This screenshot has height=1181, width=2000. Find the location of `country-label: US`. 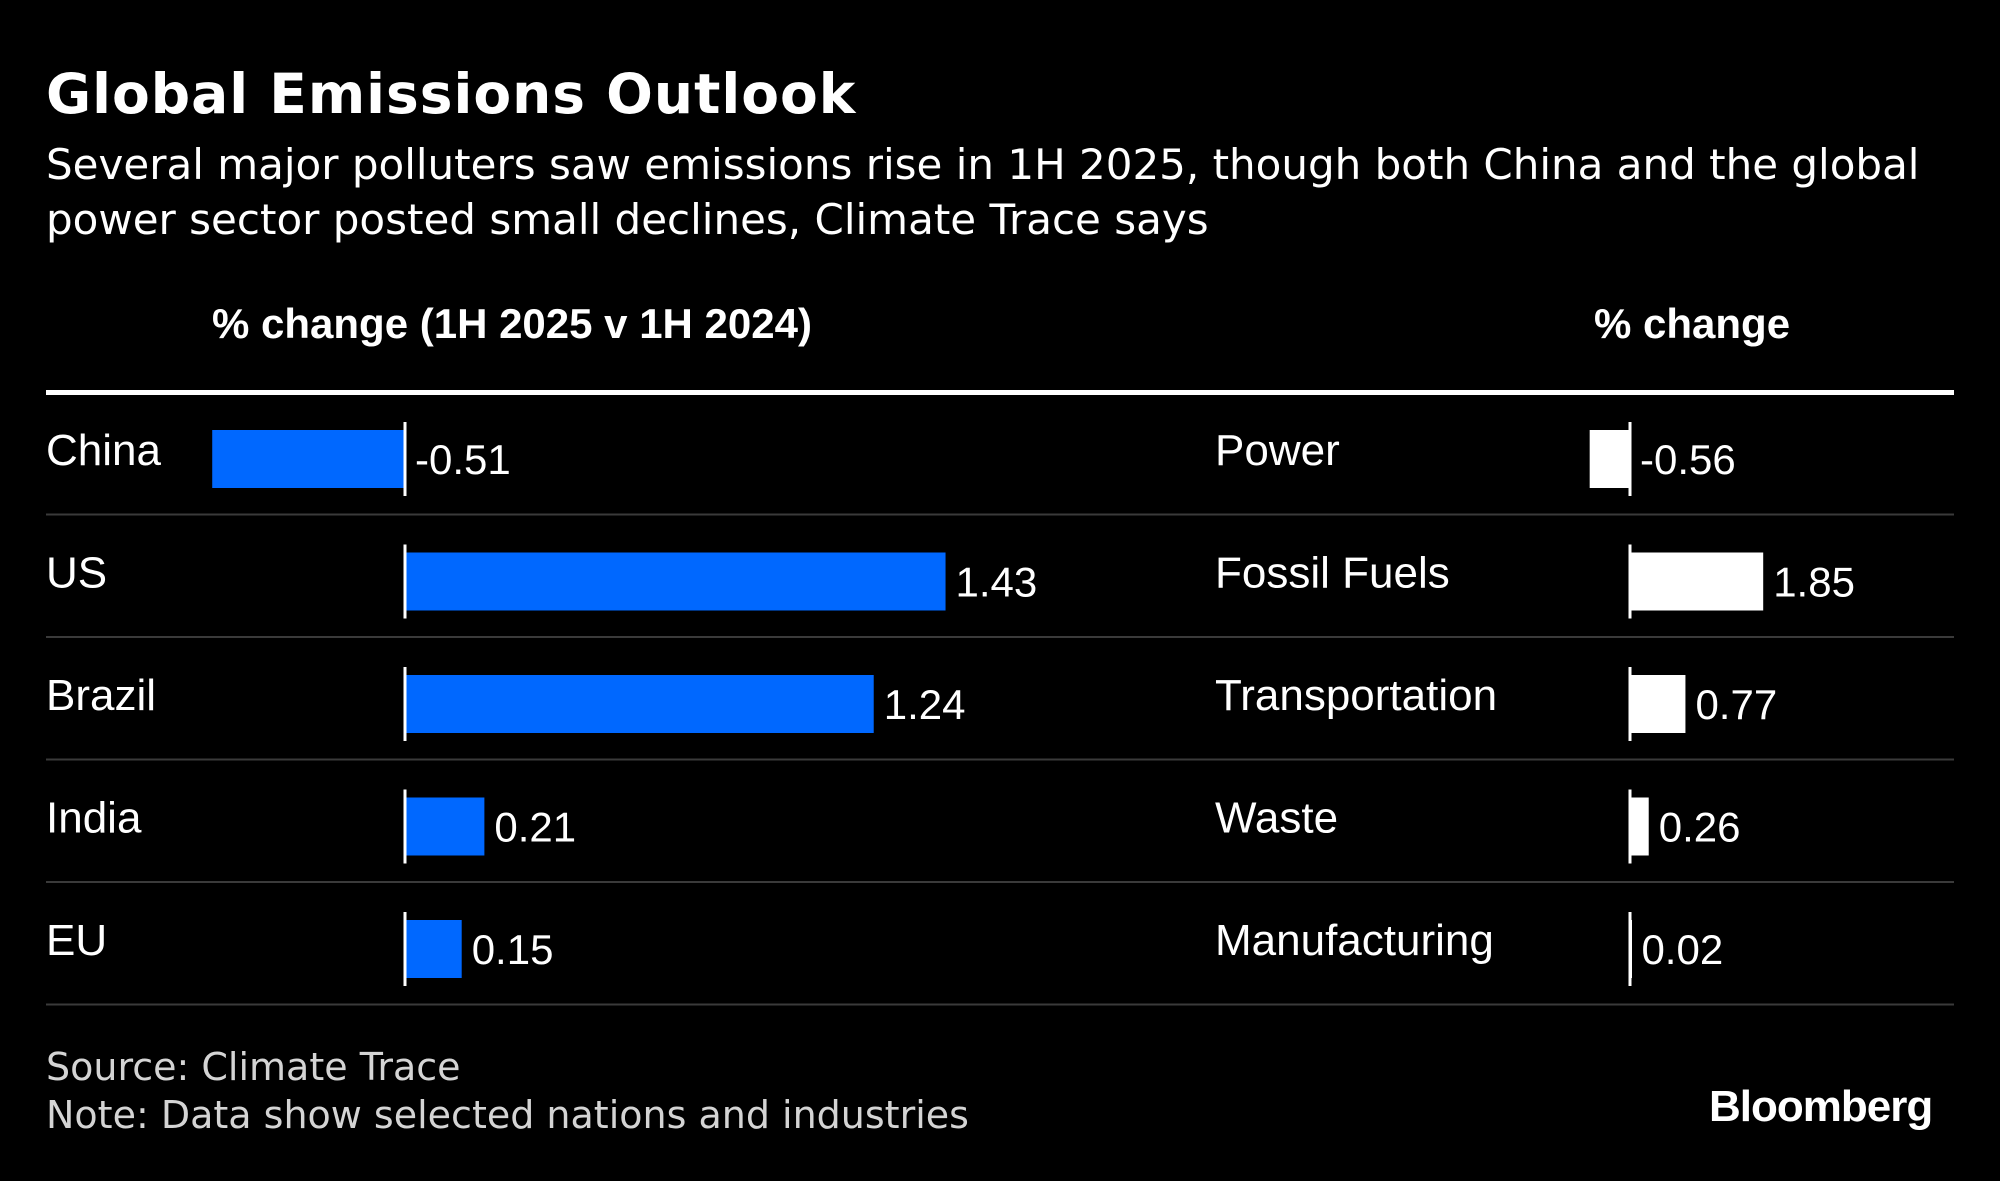

country-label: US is located at coordinates (76, 573).